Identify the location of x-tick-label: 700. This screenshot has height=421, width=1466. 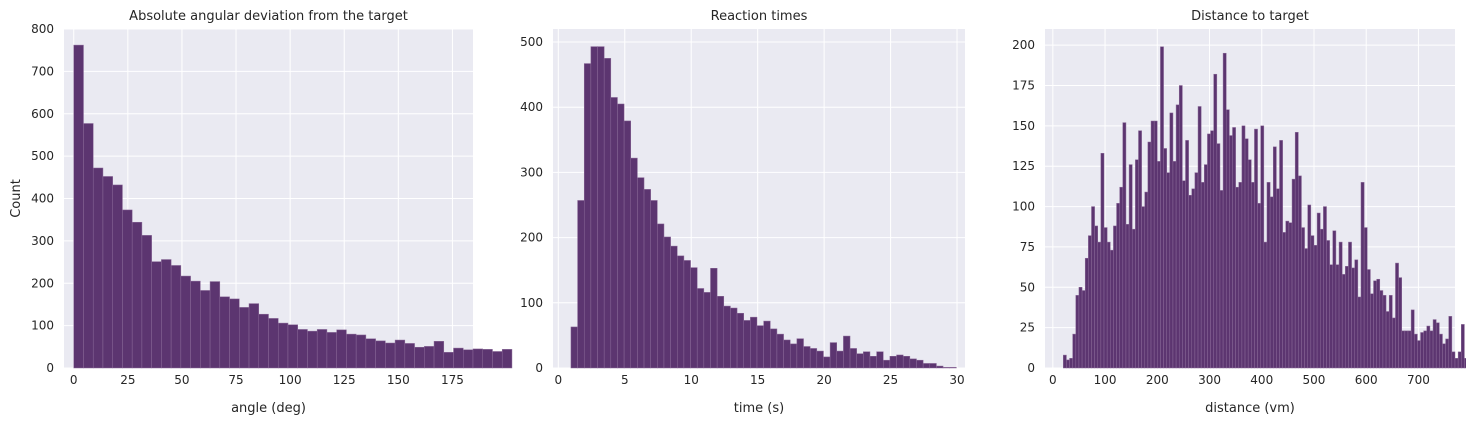
(1418, 380).